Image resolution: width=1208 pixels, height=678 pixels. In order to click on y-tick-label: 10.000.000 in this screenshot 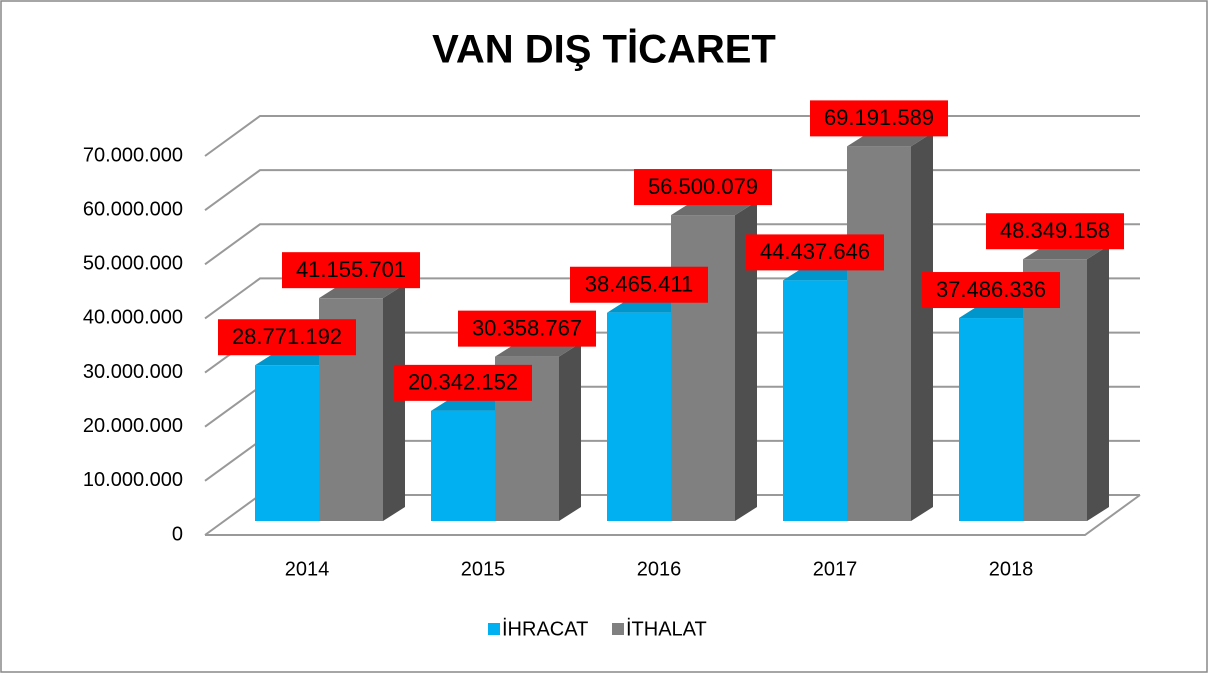, I will do `click(133, 480)`.